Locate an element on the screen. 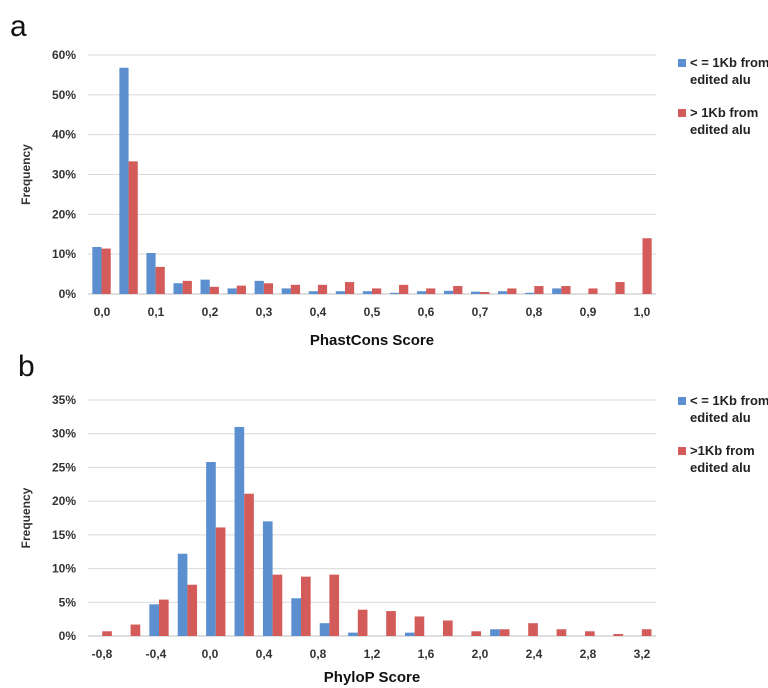  y-tick-label: 50% is located at coordinates (64, 95).